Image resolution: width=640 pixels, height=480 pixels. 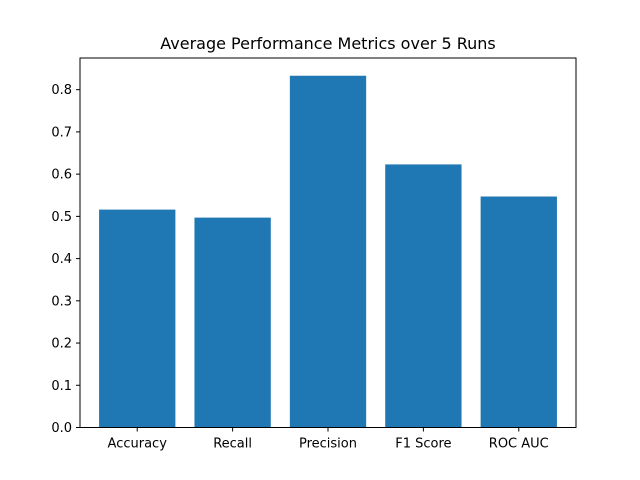 What do you see at coordinates (519, 444) in the screenshot?
I see `x-tick-label: ROC AUC` at bounding box center [519, 444].